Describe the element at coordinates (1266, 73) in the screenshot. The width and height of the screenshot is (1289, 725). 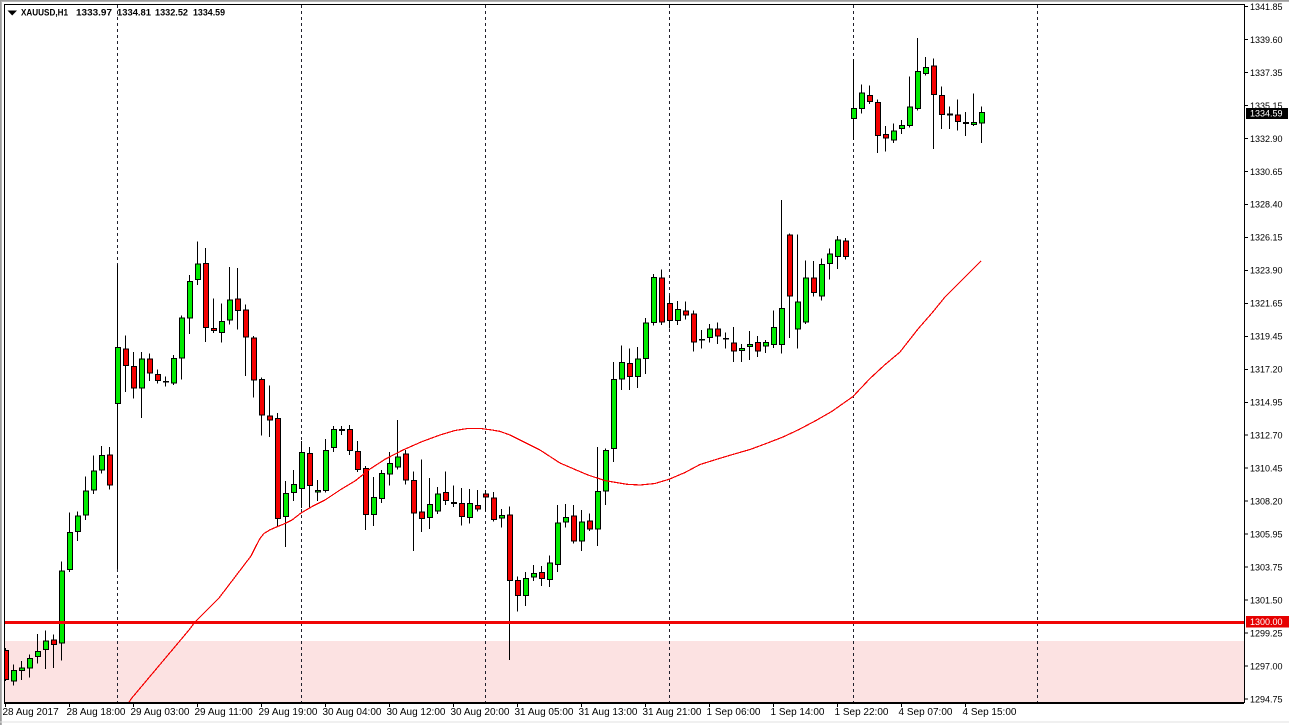
I see `svg-text: 1337.35` at that location.